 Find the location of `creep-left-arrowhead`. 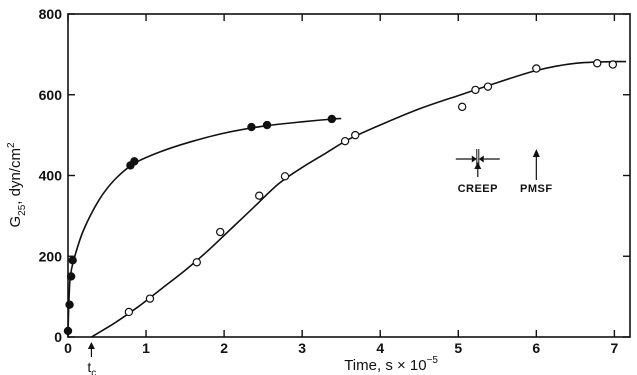

creep-left-arrowhead is located at coordinates (474, 159).